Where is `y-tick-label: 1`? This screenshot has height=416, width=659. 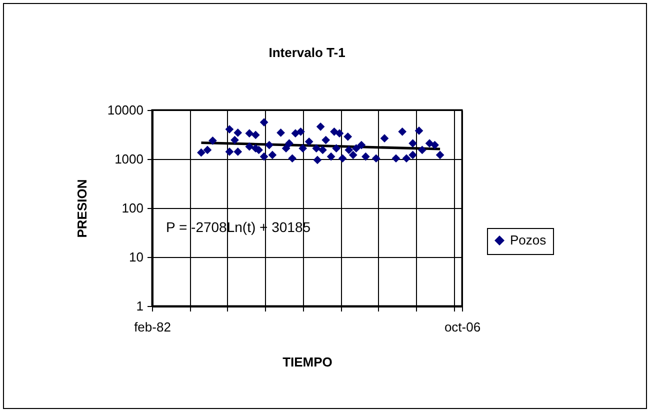 y-tick-label: 1 is located at coordinates (140, 306).